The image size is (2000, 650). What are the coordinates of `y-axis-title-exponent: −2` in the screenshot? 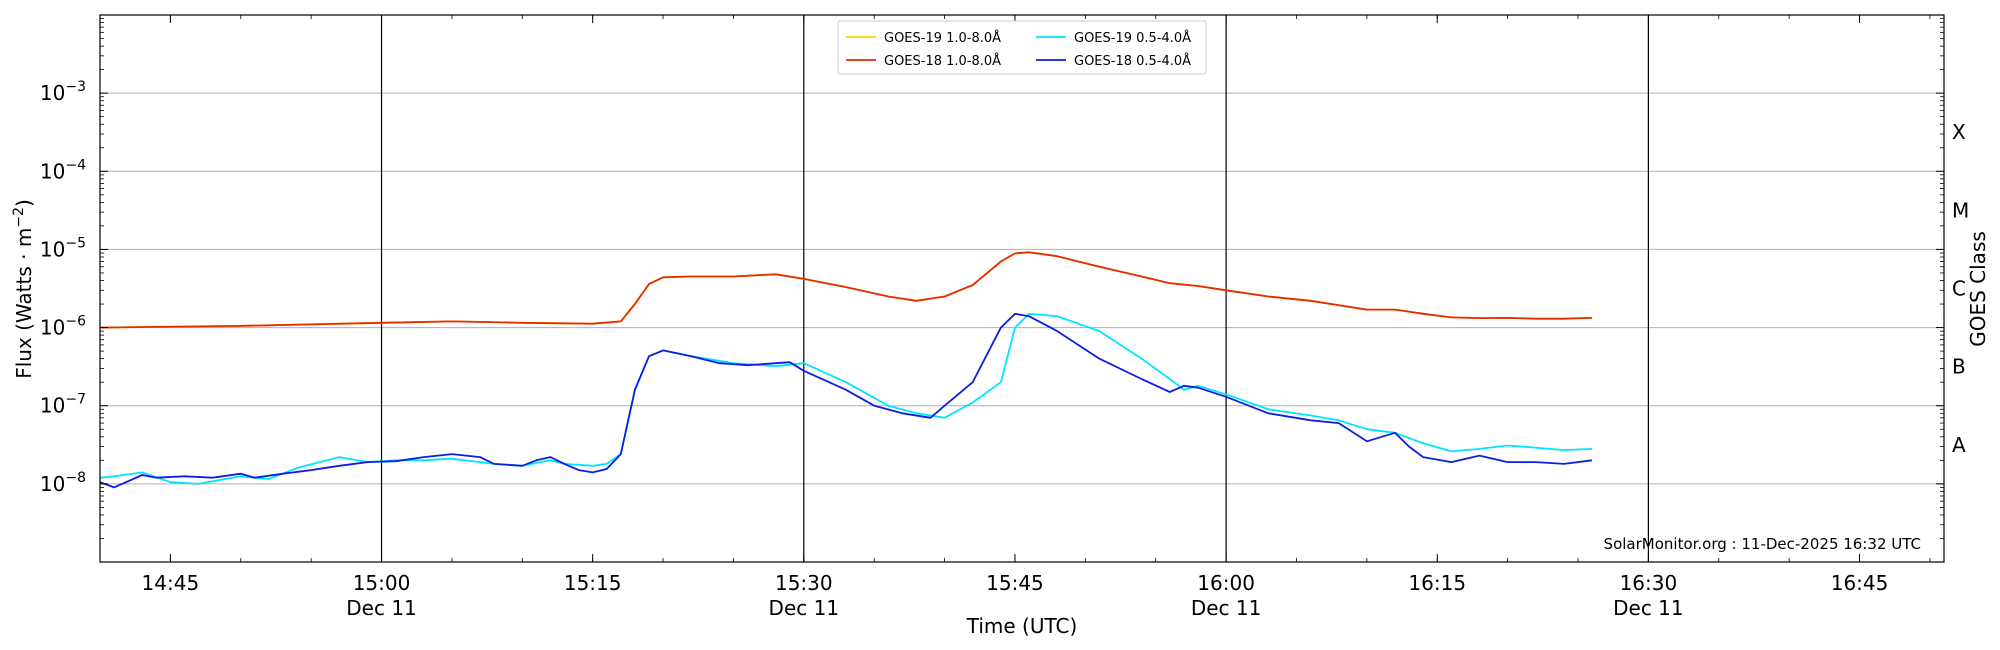 It's located at (19, 217).